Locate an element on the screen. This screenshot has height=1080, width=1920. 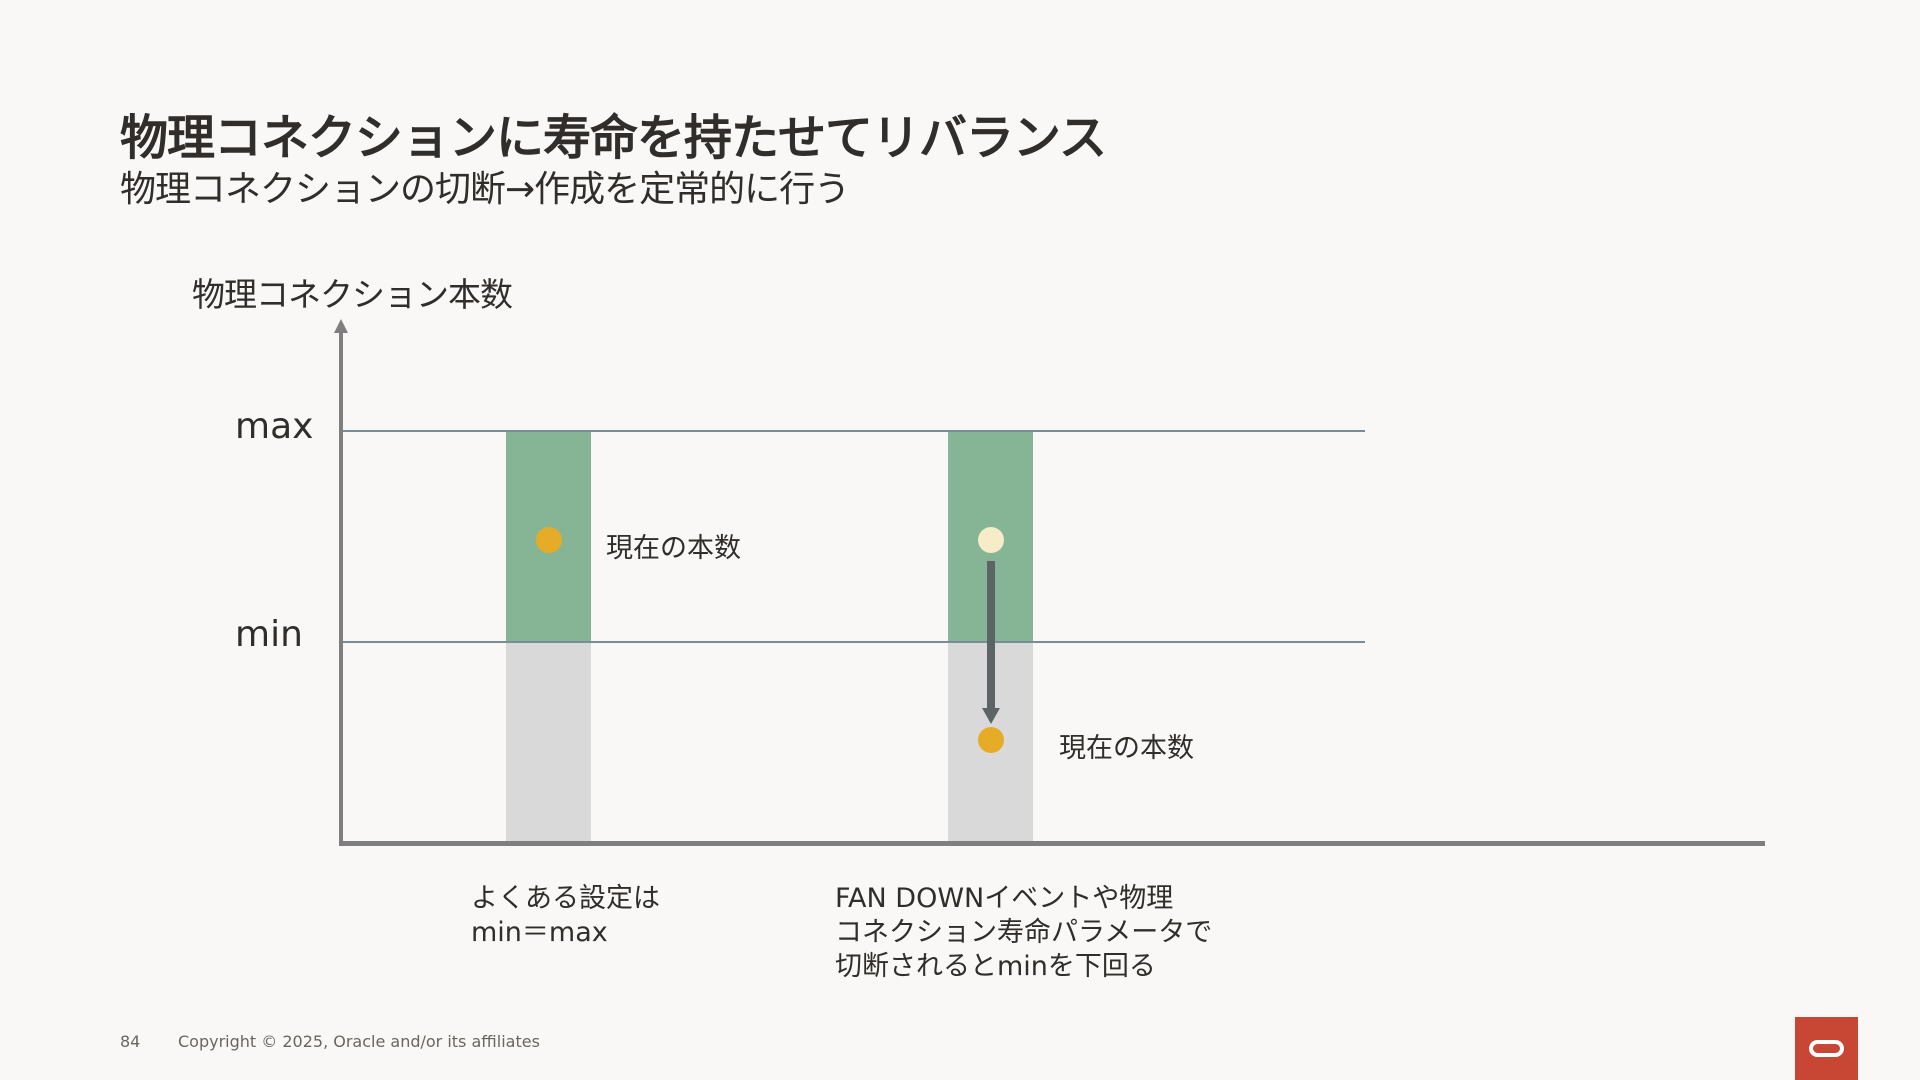
page-subtitle: 物理コネクションの切断→作成を定常的に行う is located at coordinates (485, 189).